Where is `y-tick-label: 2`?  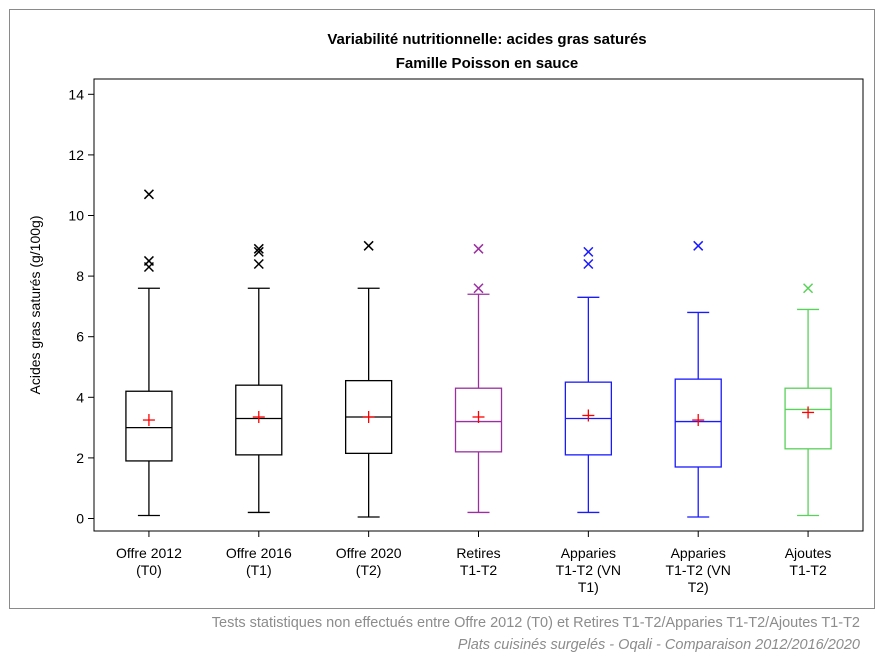
y-tick-label: 2 is located at coordinates (80, 458).